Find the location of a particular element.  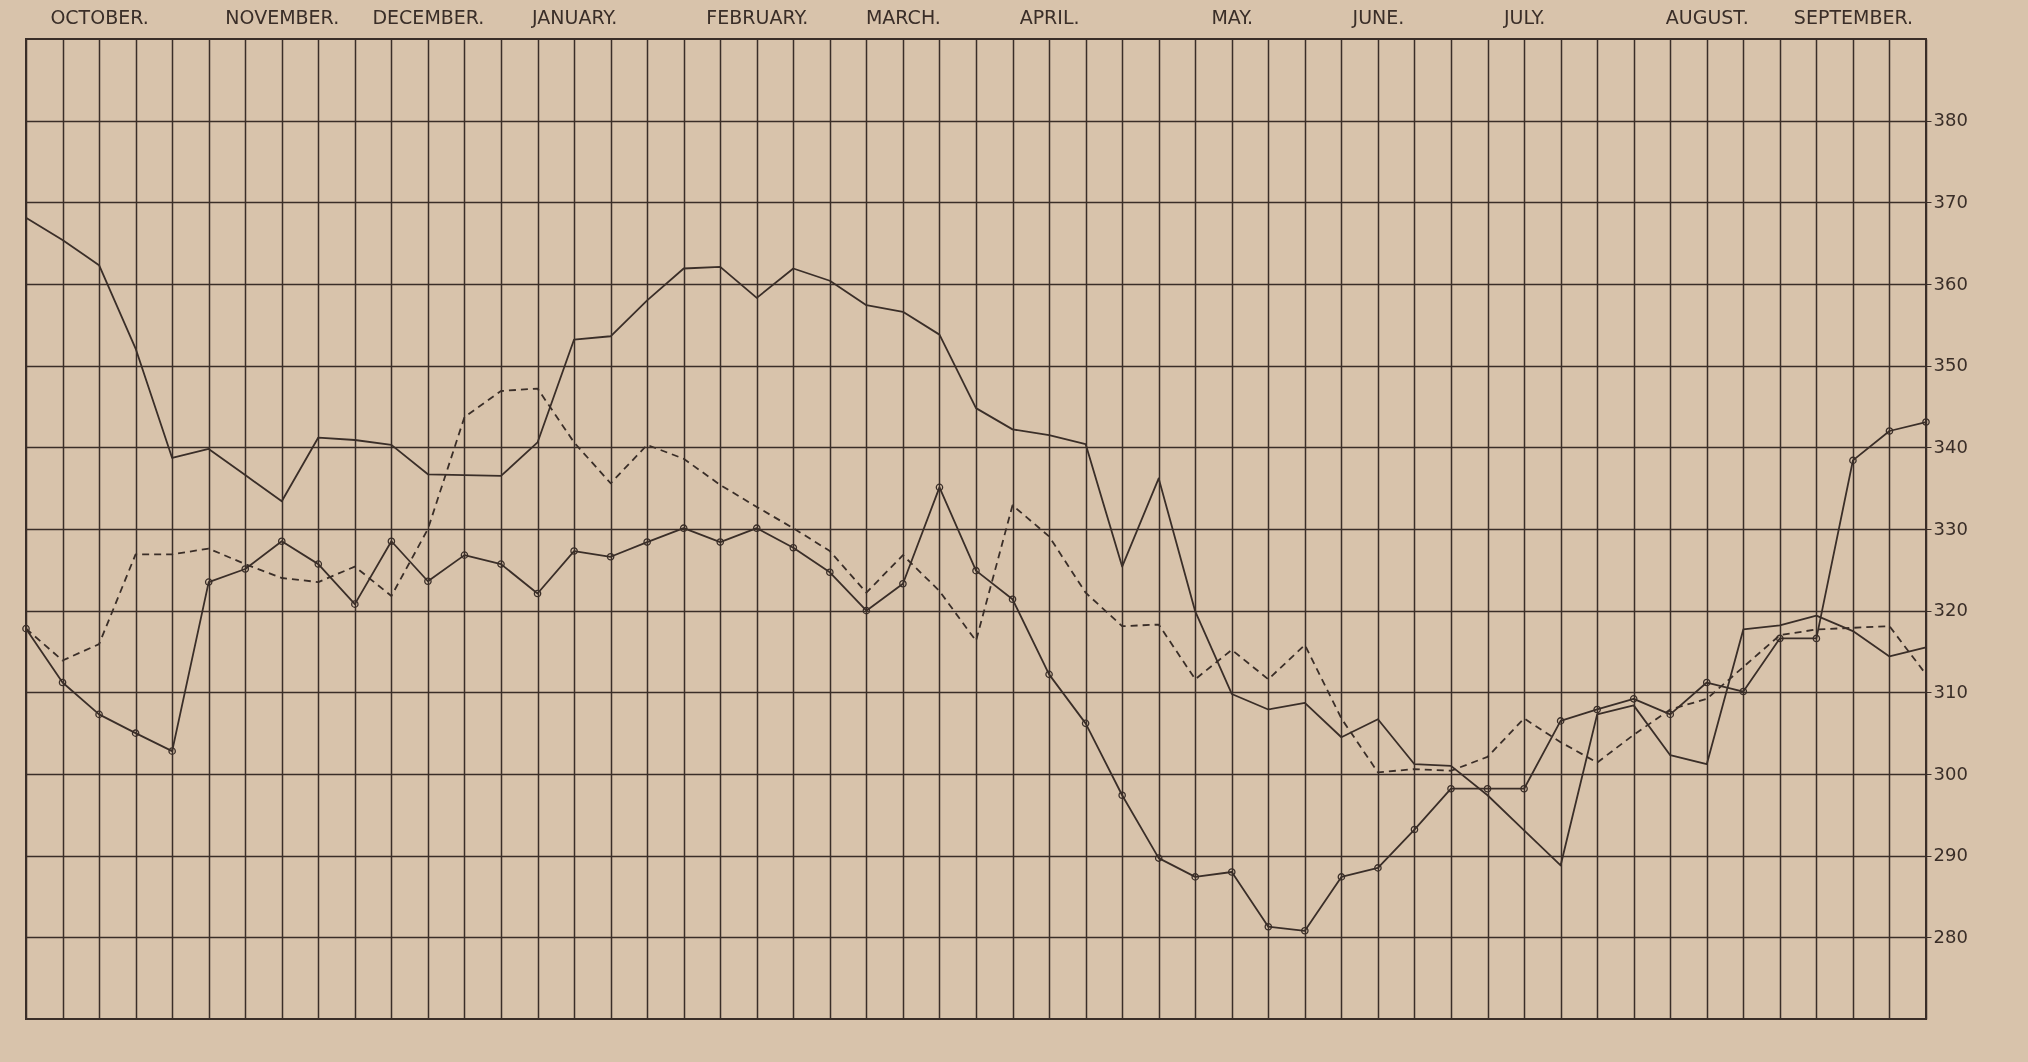

y-tick-label: 330 is located at coordinates (1950, 528).